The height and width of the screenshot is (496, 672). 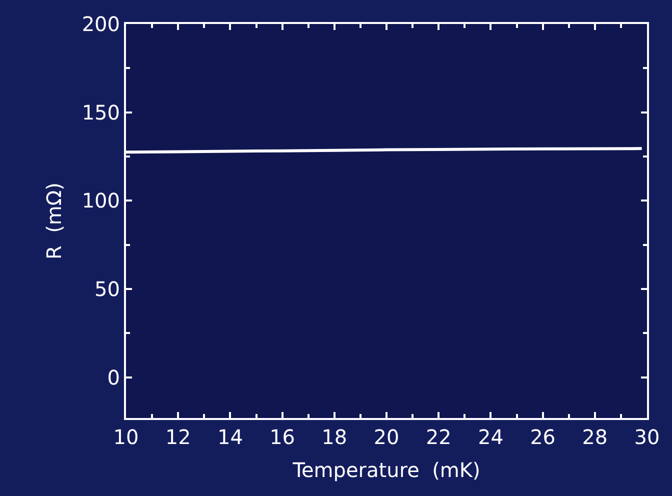 I want to click on y-tick-label: 50, so click(x=107, y=289).